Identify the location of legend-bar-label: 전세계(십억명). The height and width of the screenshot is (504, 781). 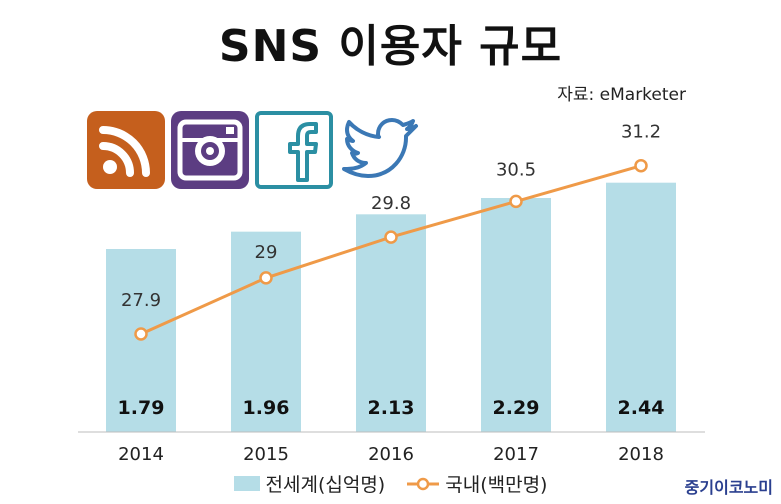
(325, 485).